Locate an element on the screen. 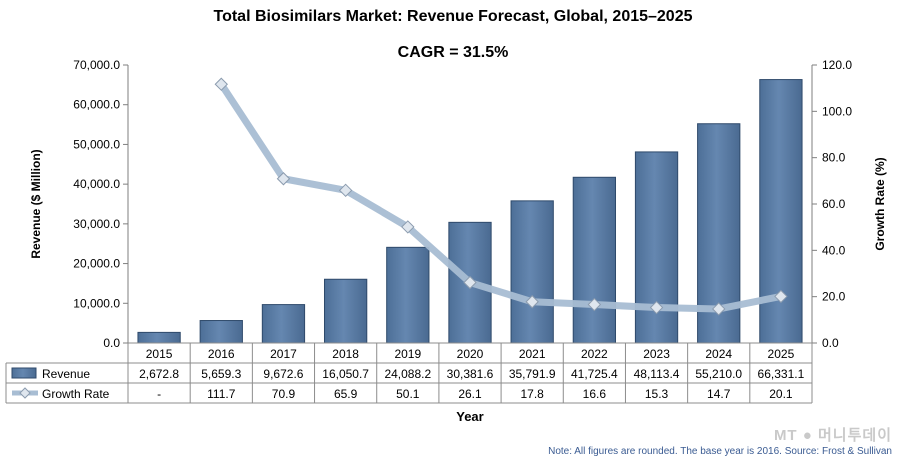 This screenshot has height=461, width=906. growth-point-2024 is located at coordinates (719, 309).